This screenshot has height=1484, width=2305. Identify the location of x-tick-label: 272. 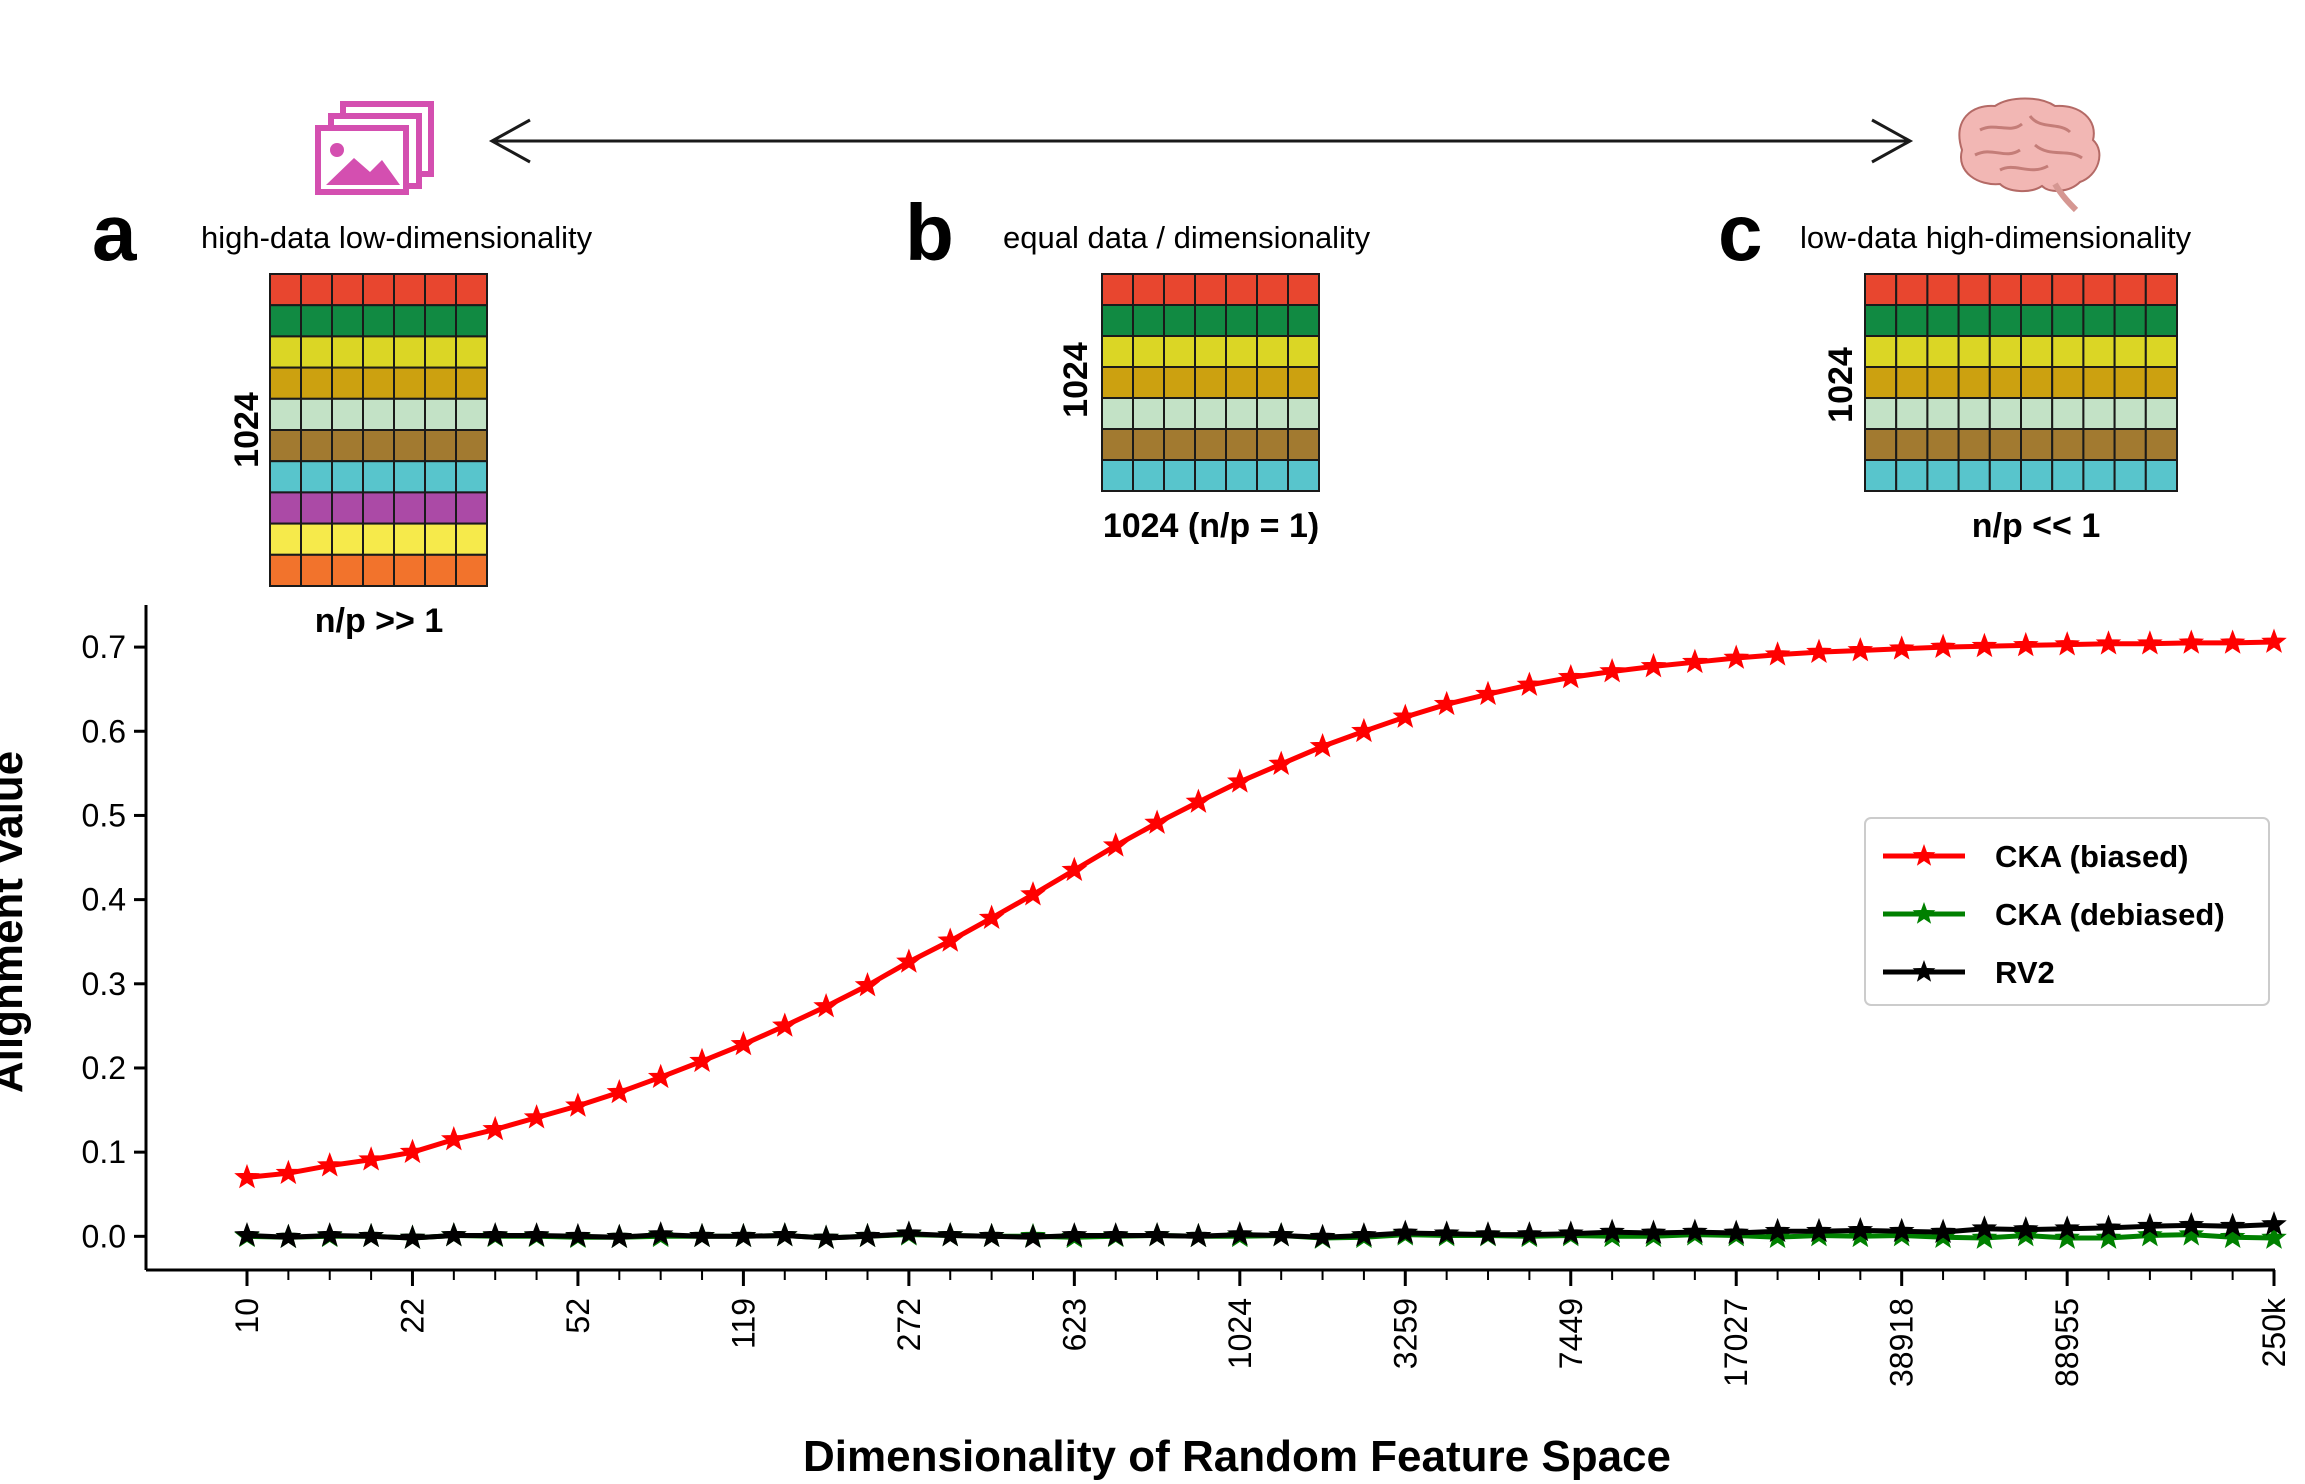
(909, 1324).